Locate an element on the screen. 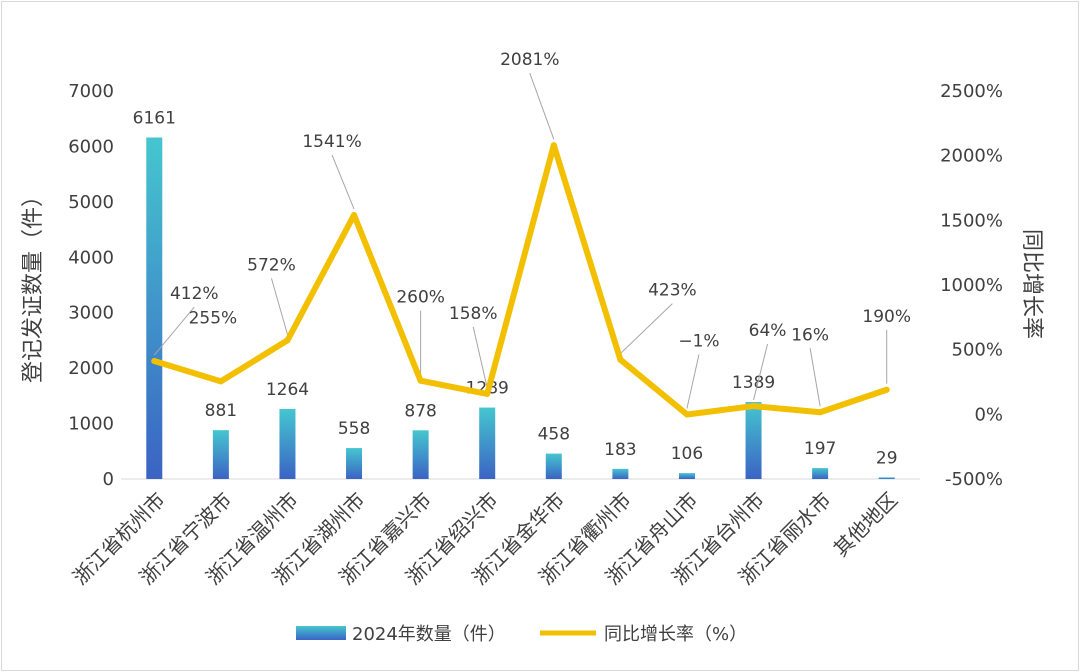 This screenshot has width=1080, height=672. y-tick-right: 2500% is located at coordinates (971, 91).